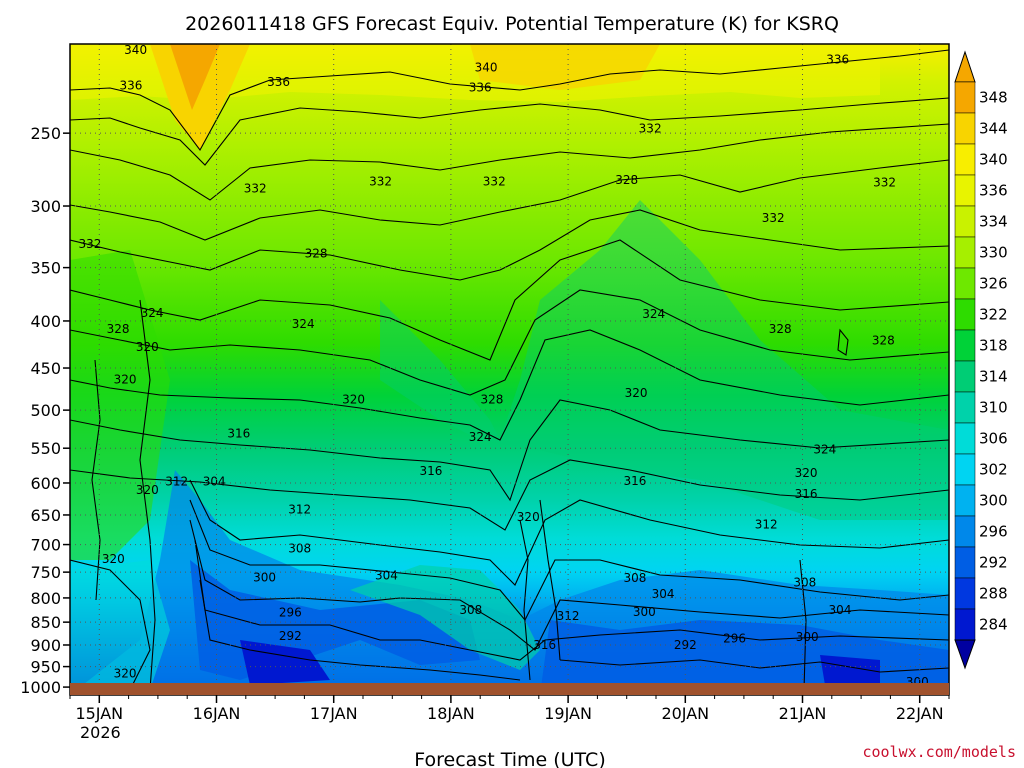  I want to click on y-tick-label: 350, so click(45, 268).